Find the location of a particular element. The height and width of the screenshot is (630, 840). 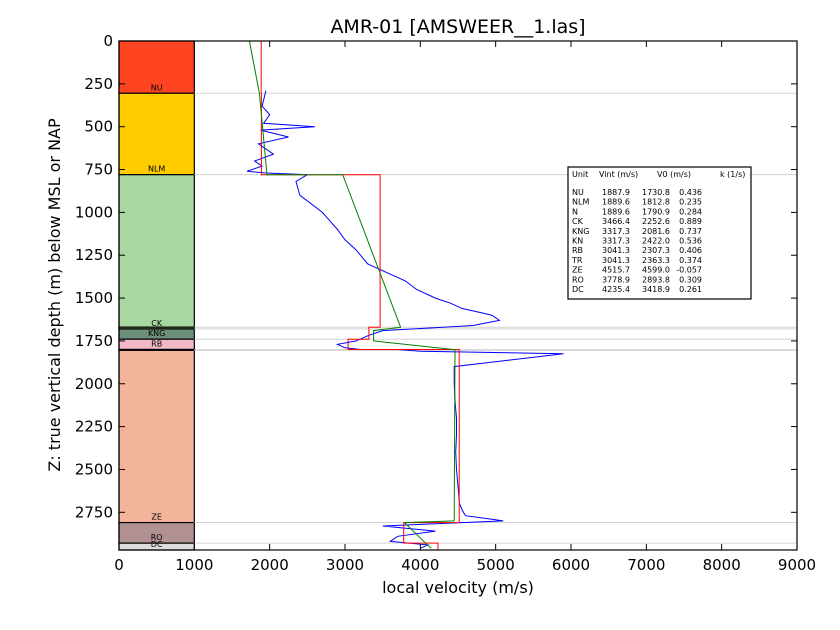

table-cell: 0.374 is located at coordinates (690, 260).